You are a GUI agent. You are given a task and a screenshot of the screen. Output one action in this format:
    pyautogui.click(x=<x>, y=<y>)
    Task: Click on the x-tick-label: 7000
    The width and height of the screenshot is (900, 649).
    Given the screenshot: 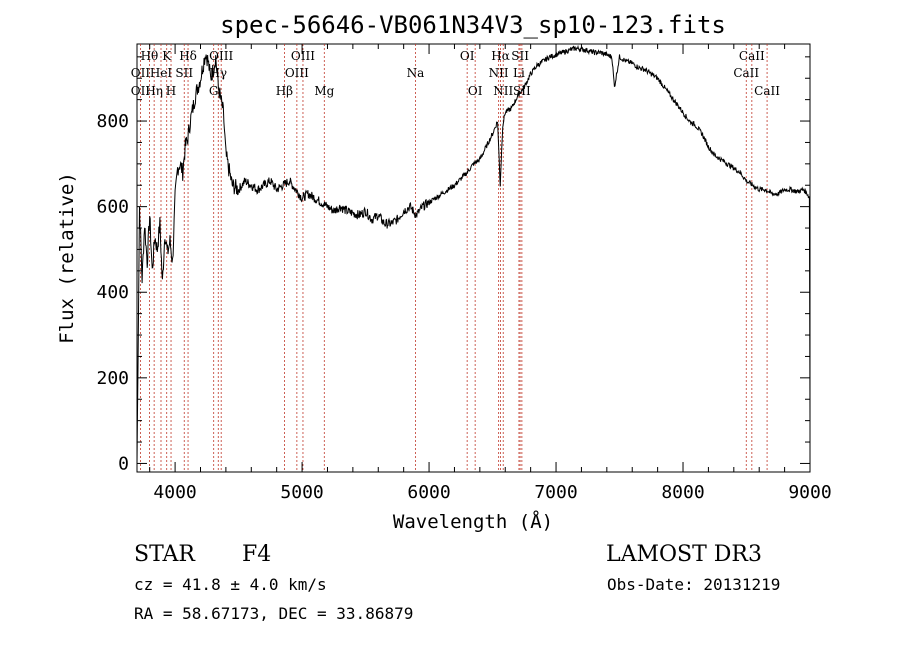 What is the action you would take?
    pyautogui.click(x=555, y=492)
    